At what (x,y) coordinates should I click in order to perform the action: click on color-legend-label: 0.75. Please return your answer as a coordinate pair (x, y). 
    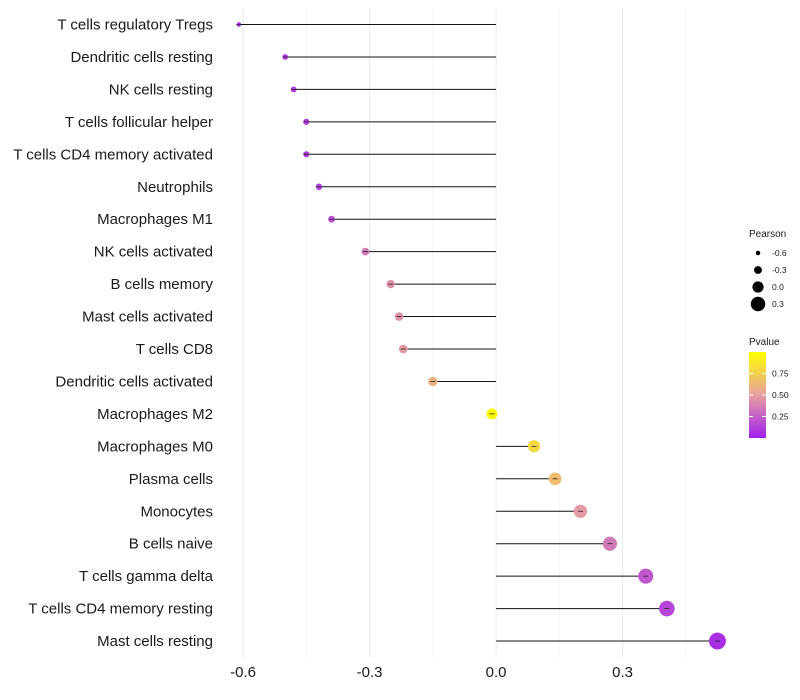
    Looking at the image, I should click on (780, 374).